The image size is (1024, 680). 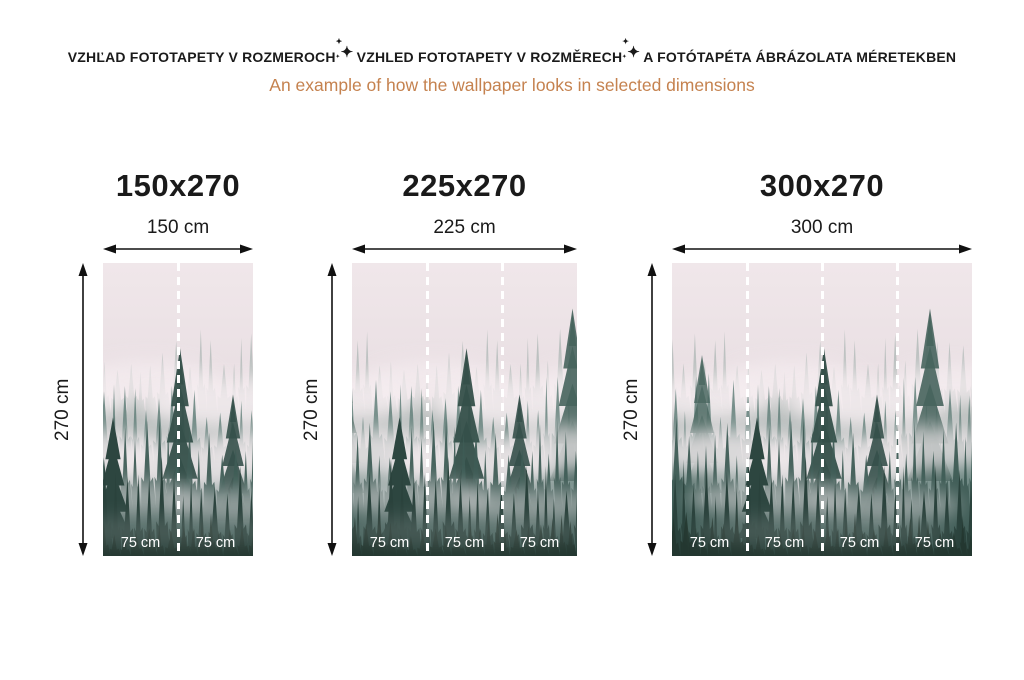 I want to click on wallpaper-preview: 75 cm 75 cm 75 cm 75 cm, so click(x=822, y=409).